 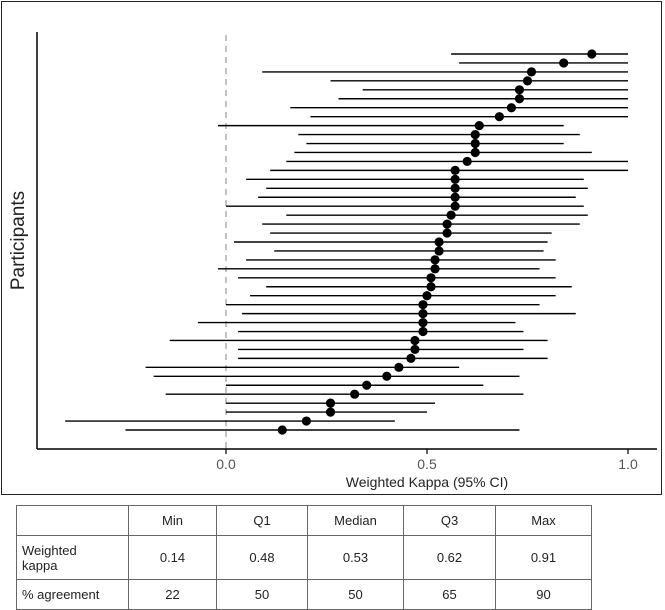 I want to click on table-header-cell, so click(x=72, y=520).